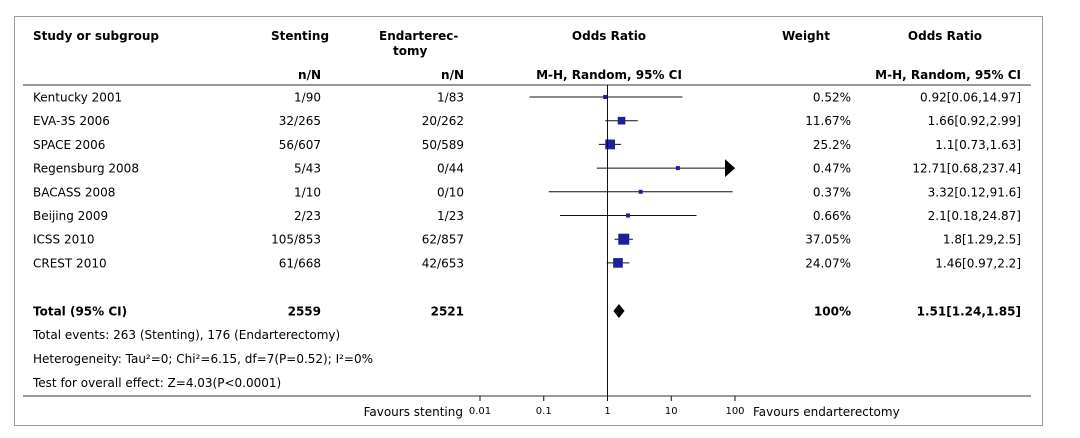  What do you see at coordinates (609, 36) in the screenshot?
I see `header-or-plot: Odds Ratio` at bounding box center [609, 36].